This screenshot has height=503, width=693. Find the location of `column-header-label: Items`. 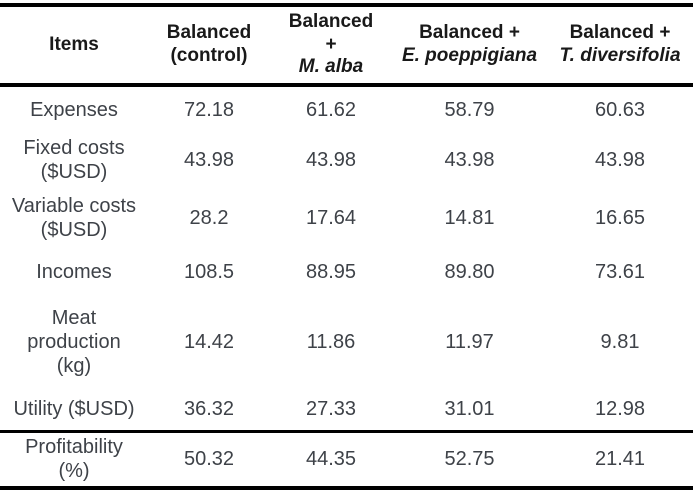

column-header-label: Items is located at coordinates (74, 44).